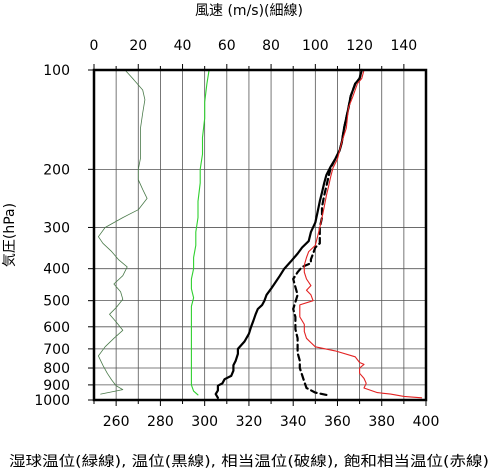  I want to click on bottom-tick-label-340: 340, so click(293, 422).